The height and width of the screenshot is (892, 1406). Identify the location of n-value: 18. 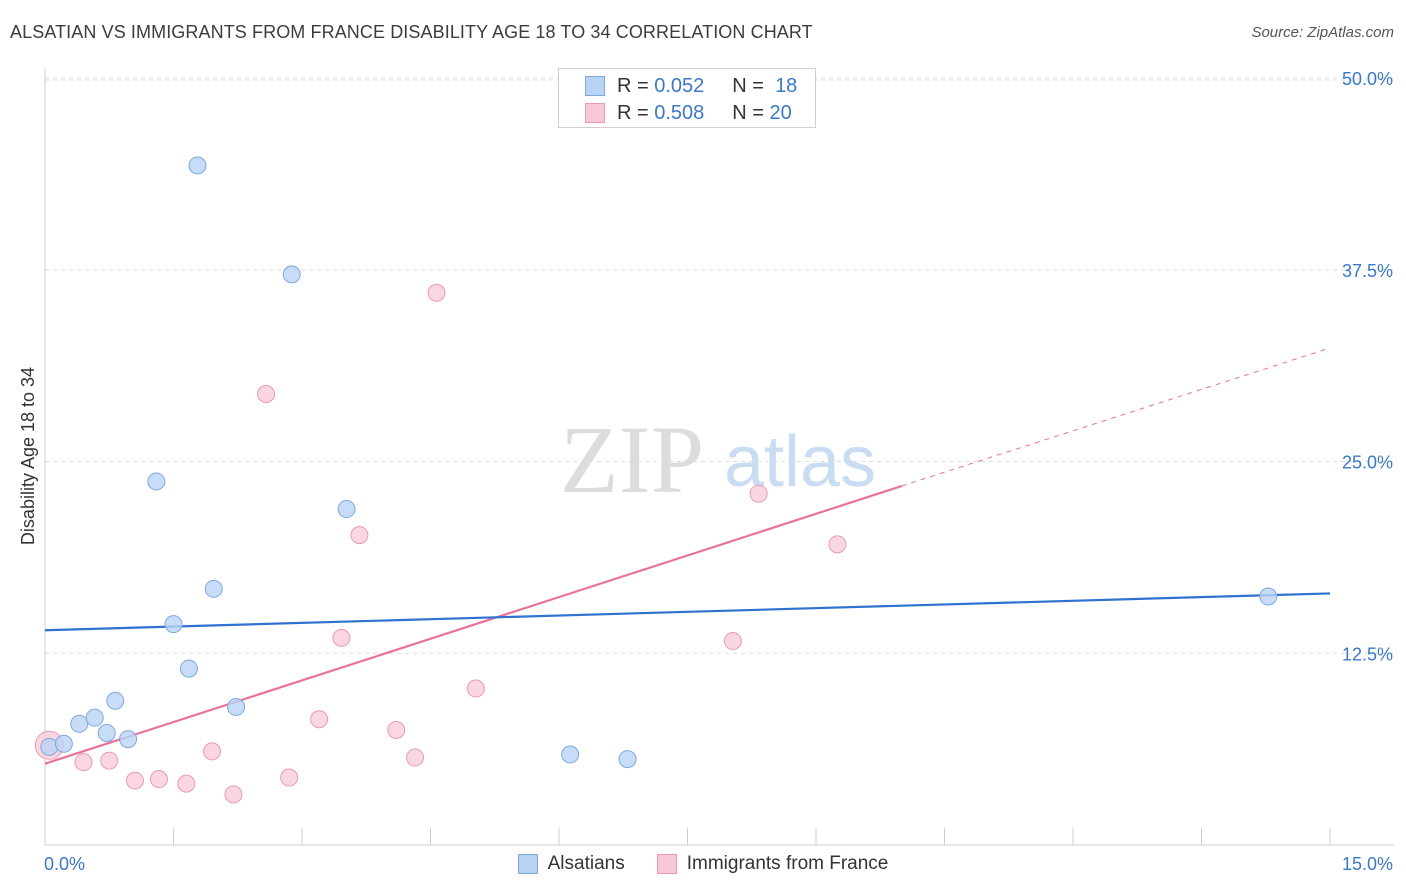
(786, 85).